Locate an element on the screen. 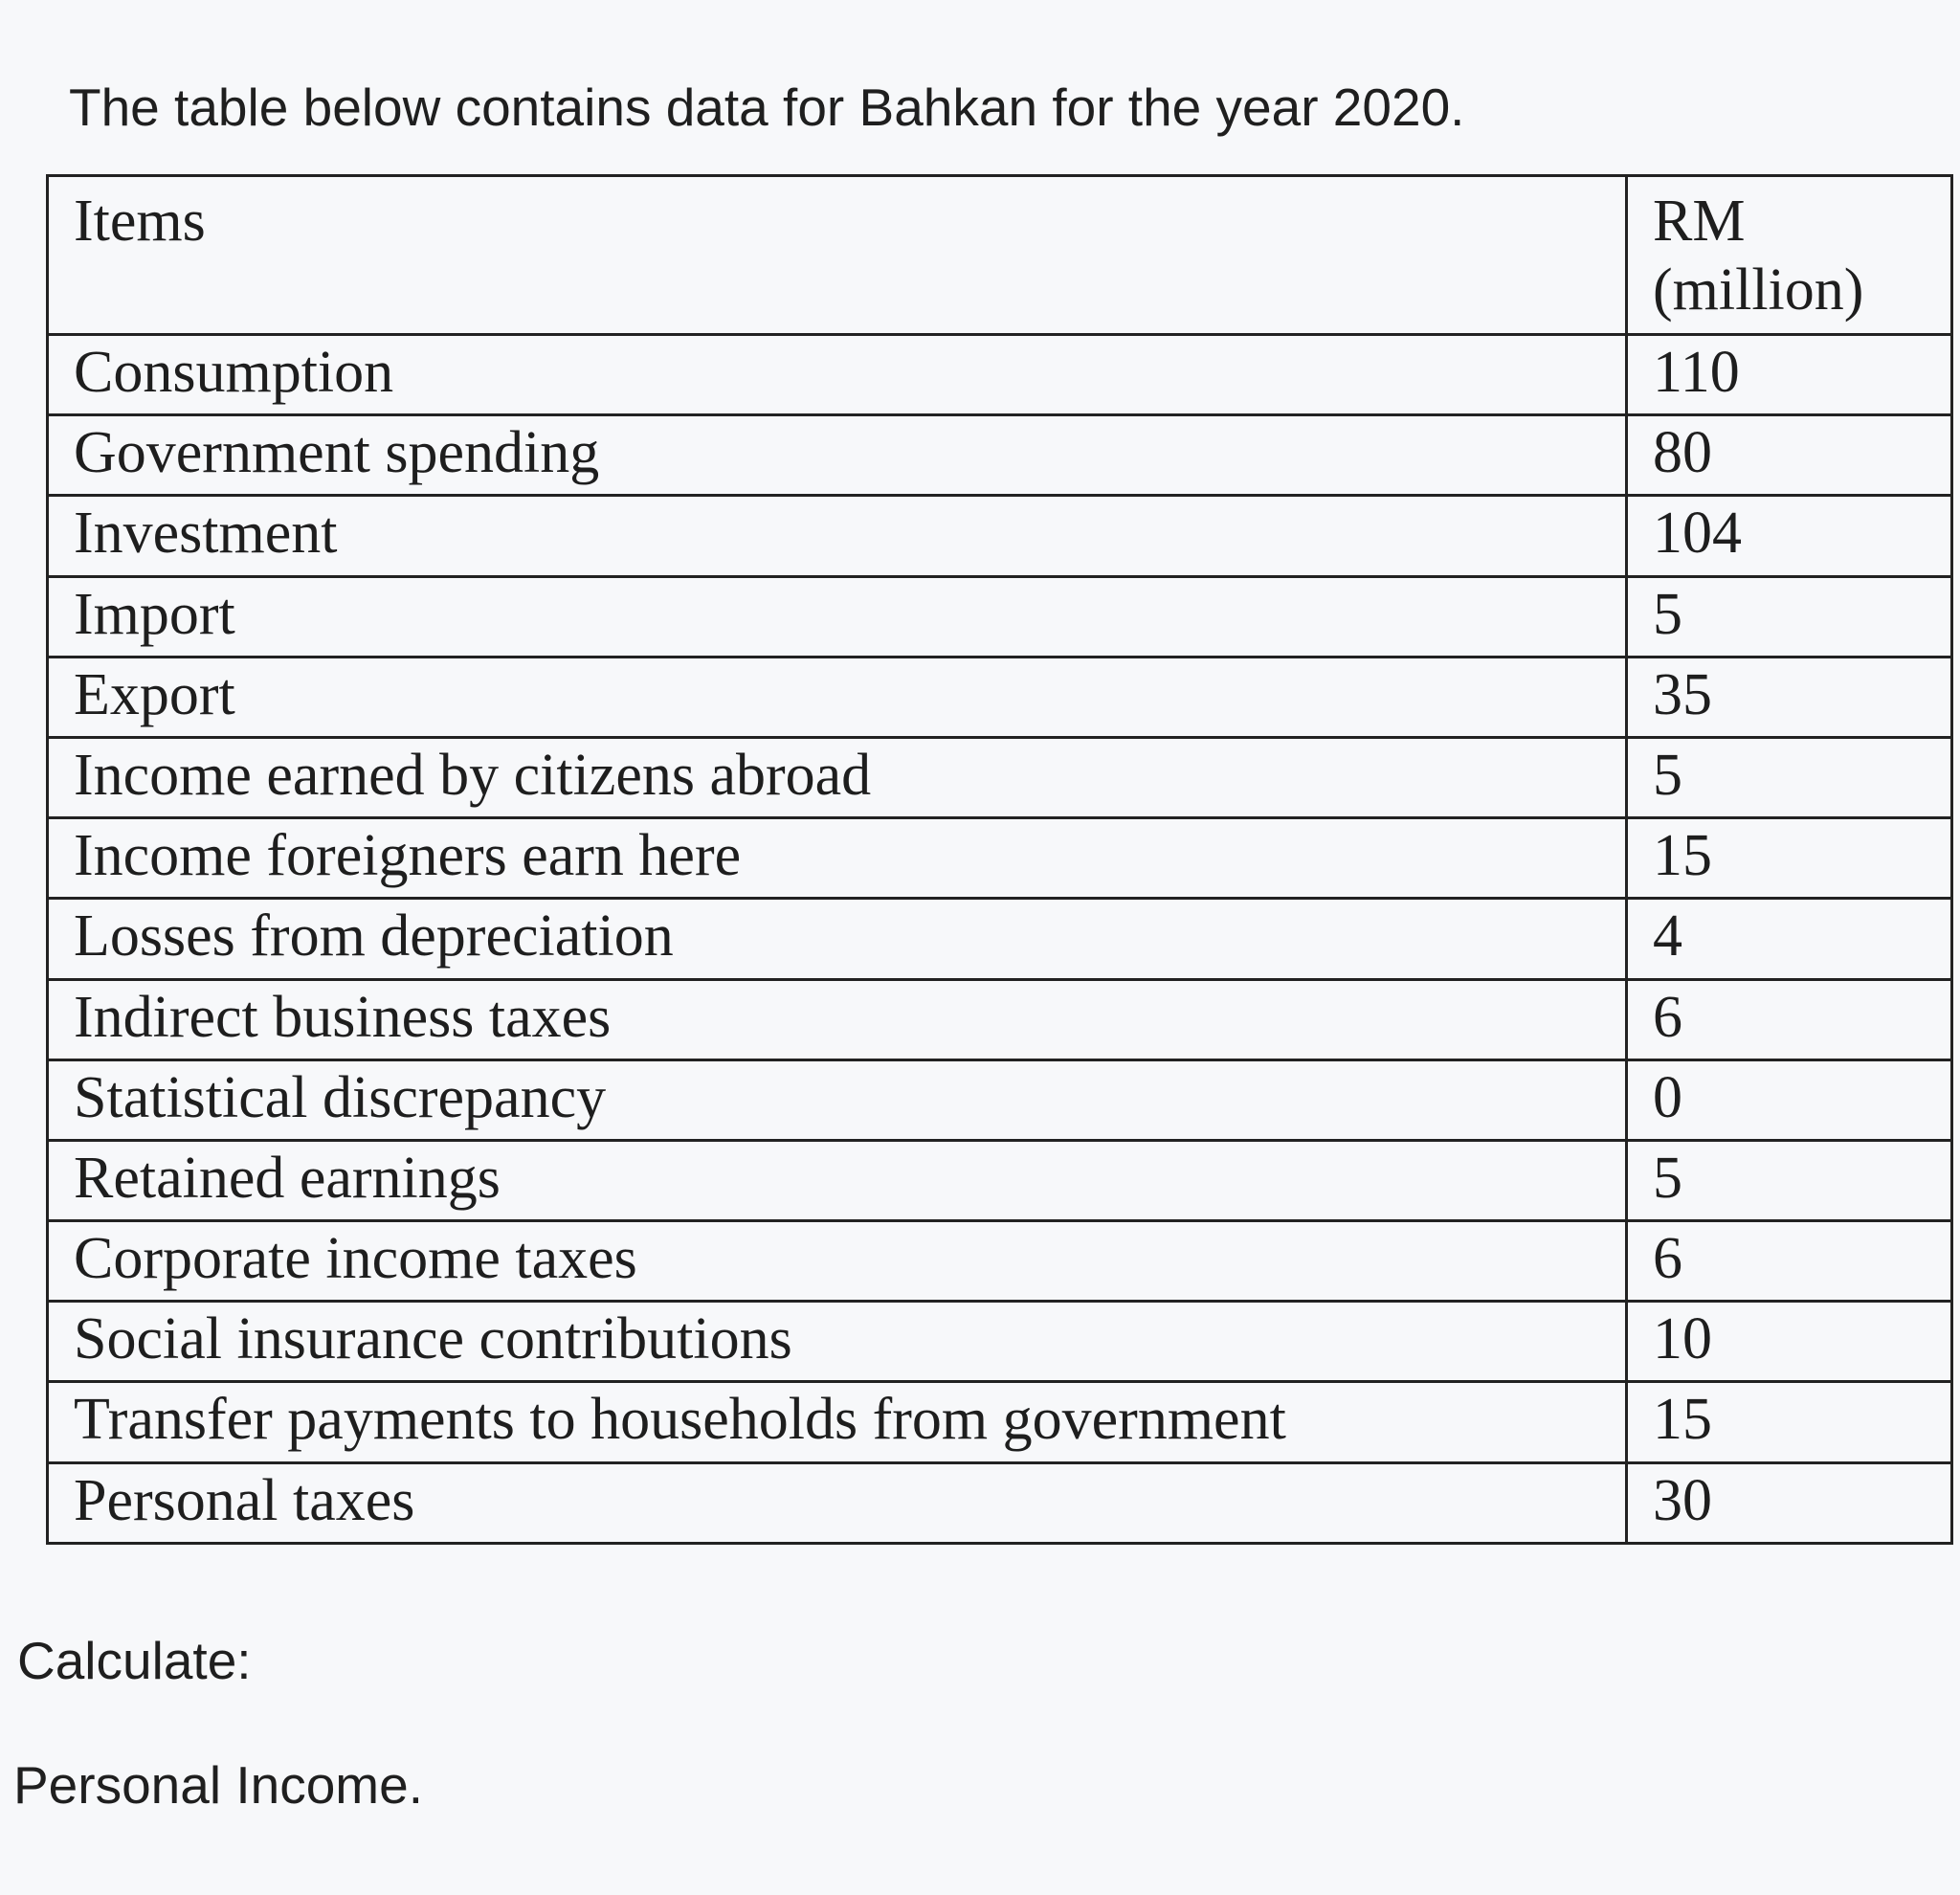  row-item-cell: Import is located at coordinates (837, 616).